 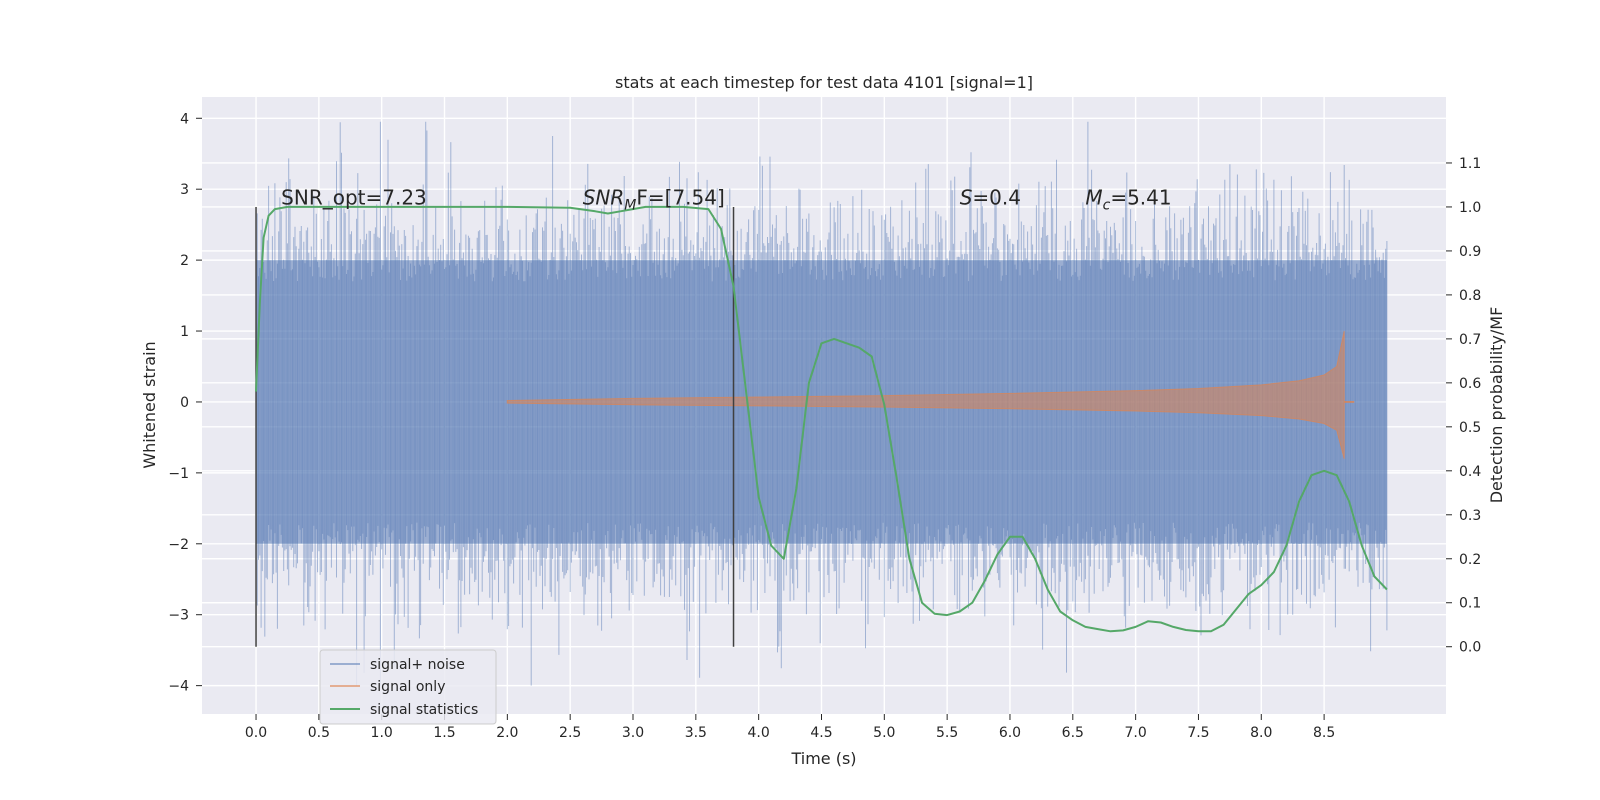 I want to click on legend-label-statistics: signal statistics, so click(x=424, y=710).